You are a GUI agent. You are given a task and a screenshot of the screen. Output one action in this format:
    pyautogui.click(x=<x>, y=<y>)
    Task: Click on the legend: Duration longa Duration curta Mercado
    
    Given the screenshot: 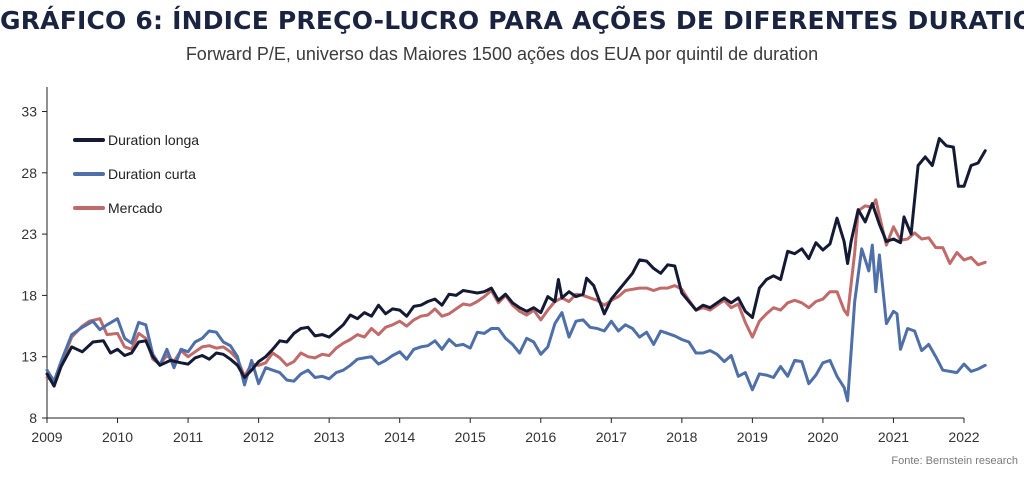 What is the action you would take?
    pyautogui.click(x=136, y=174)
    